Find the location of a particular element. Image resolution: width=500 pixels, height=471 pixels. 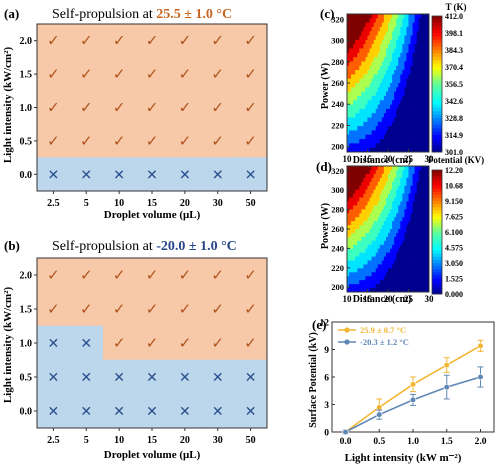

panel-c-y-tick-label: 200 is located at coordinates (337, 147).